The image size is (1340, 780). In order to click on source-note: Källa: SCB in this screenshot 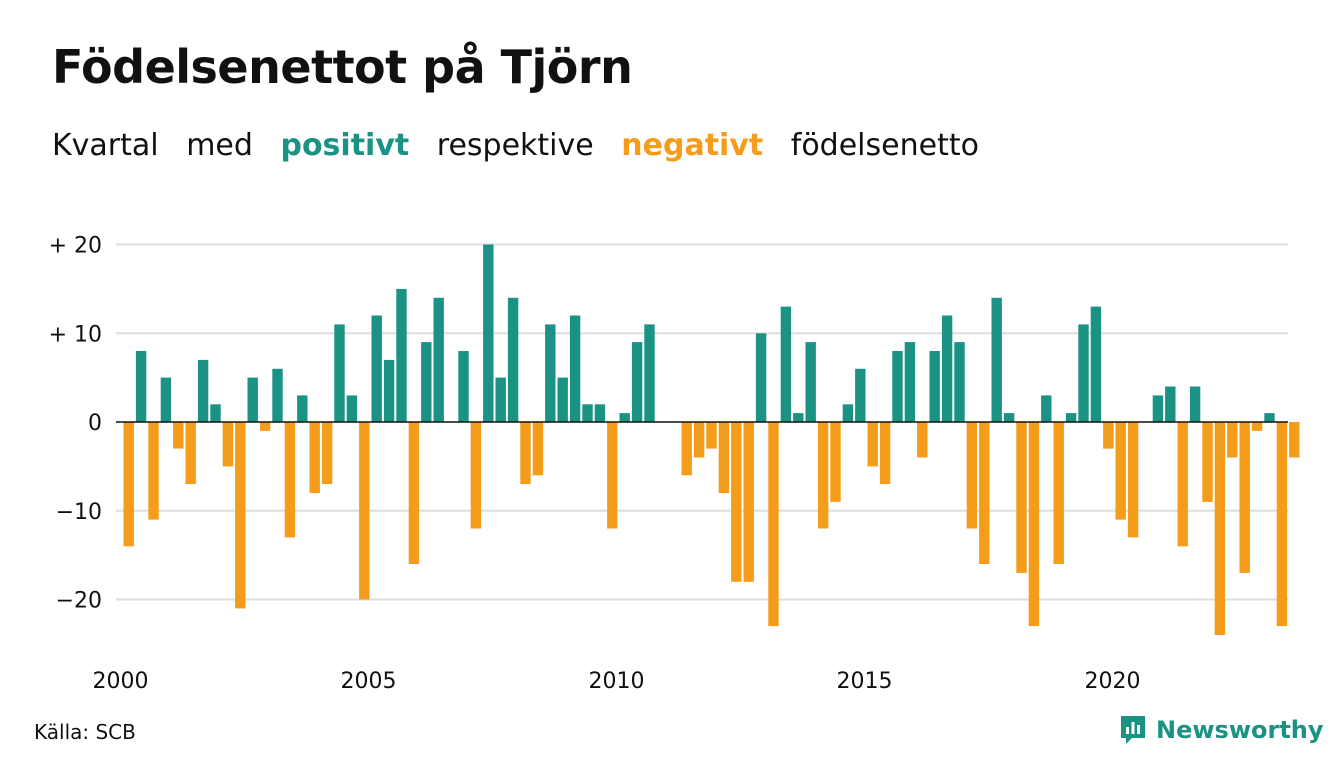, I will do `click(85, 732)`.